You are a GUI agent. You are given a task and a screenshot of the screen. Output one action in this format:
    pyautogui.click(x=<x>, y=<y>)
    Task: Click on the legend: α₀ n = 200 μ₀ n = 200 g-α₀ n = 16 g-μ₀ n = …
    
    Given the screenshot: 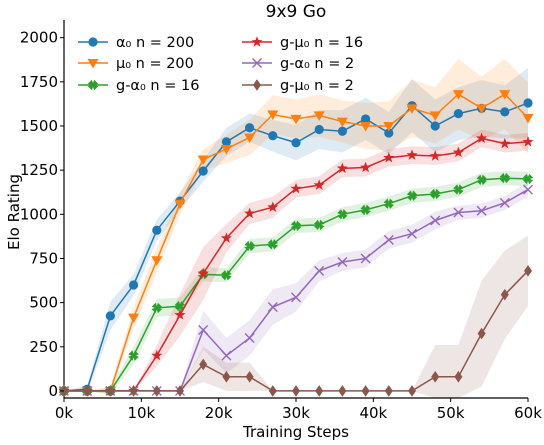 What is the action you would take?
    pyautogui.click(x=220, y=64)
    